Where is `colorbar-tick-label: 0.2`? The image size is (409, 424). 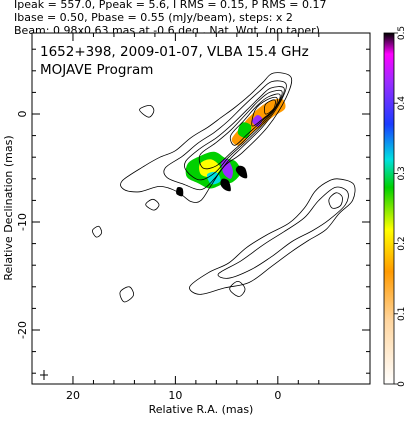 colorbar-tick-label: 0.2 is located at coordinates (402, 243).